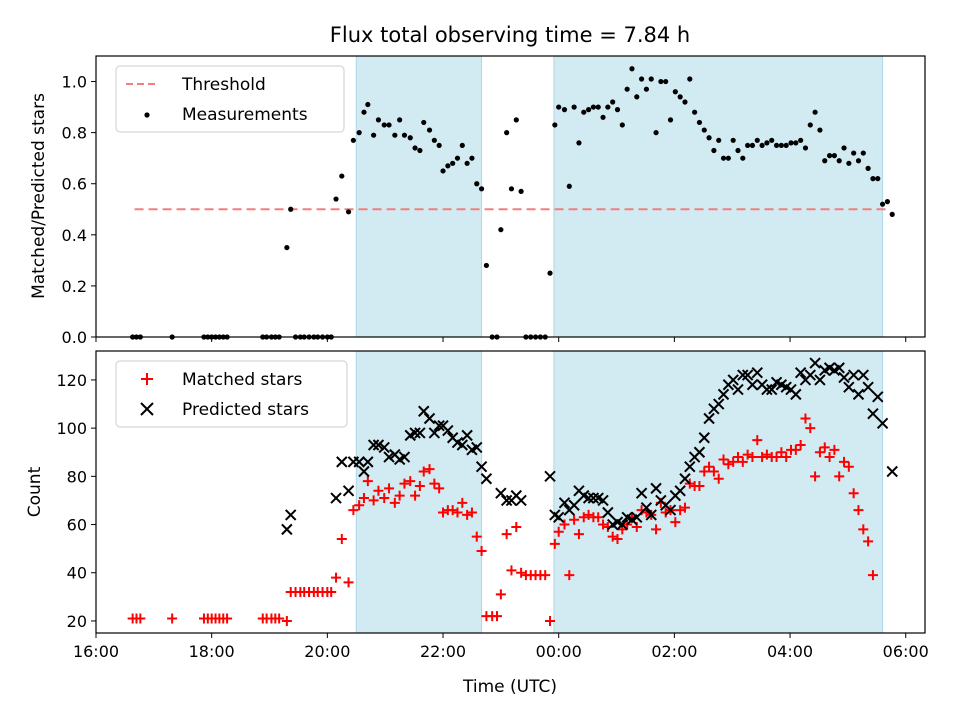  I want to click on top-title: Flux total observing time = 7.84 h, so click(510, 35).